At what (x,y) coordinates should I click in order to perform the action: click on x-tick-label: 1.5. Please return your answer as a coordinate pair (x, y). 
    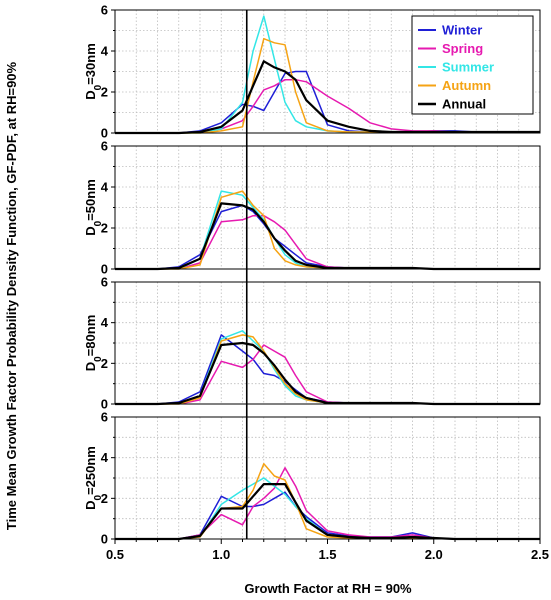
    Looking at the image, I should click on (327, 554).